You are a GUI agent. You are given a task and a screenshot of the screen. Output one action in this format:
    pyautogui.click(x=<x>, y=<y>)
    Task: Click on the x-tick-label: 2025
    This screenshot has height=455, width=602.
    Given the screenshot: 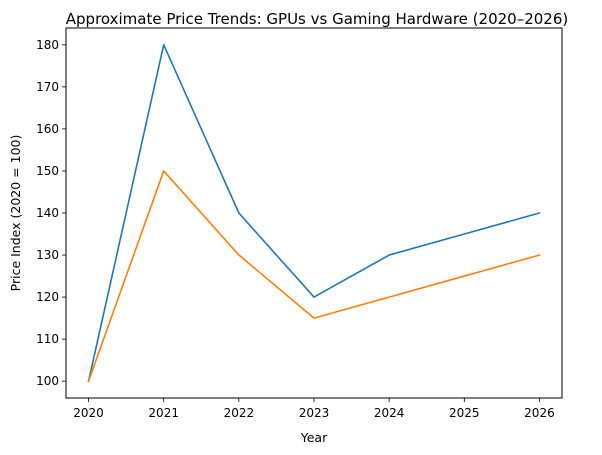 What is the action you would take?
    pyautogui.click(x=464, y=413)
    